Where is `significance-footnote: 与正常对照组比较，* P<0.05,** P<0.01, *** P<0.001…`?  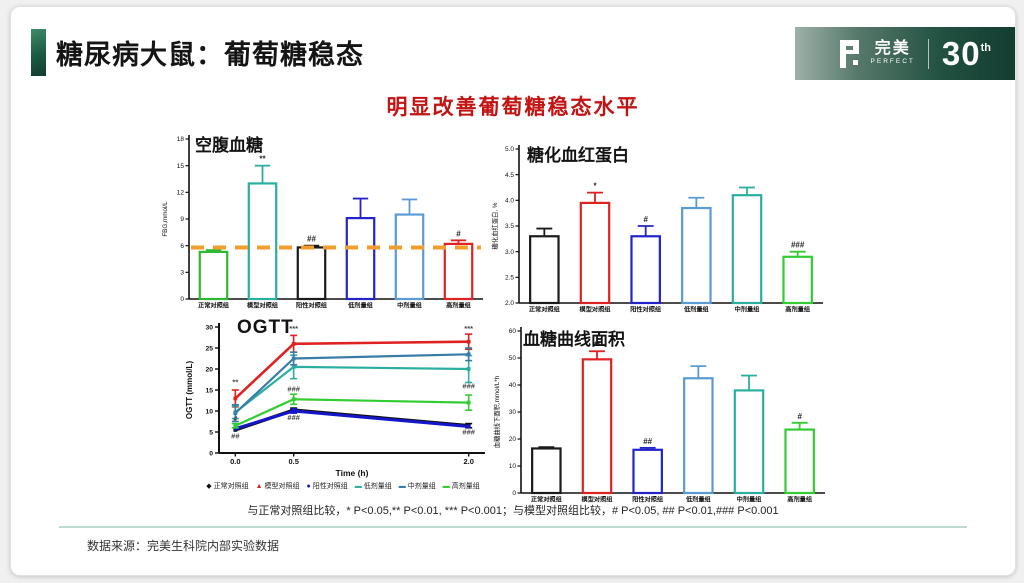
significance-footnote: 与正常对照组比较，* P<0.05,** P<0.01, *** P<0.001… is located at coordinates (513, 511).